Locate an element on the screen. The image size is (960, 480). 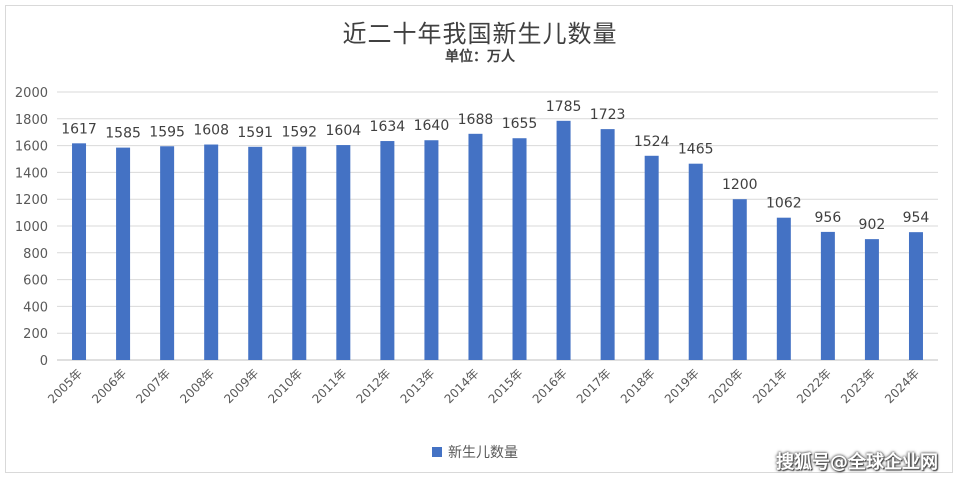
data-label: 954 is located at coordinates (916, 218).